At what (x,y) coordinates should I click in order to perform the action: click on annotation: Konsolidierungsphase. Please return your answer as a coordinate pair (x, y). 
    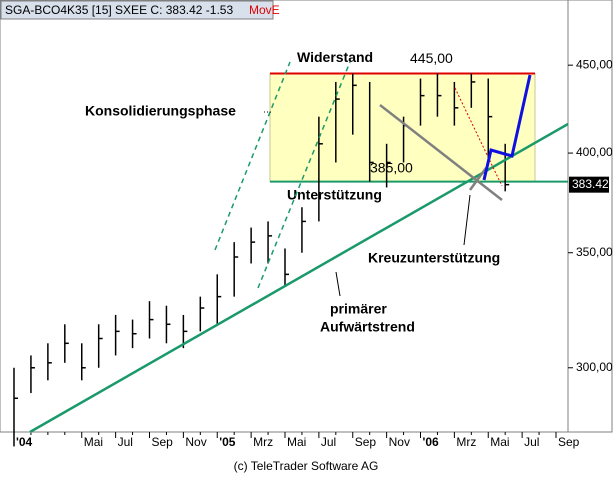
    Looking at the image, I should click on (160, 111).